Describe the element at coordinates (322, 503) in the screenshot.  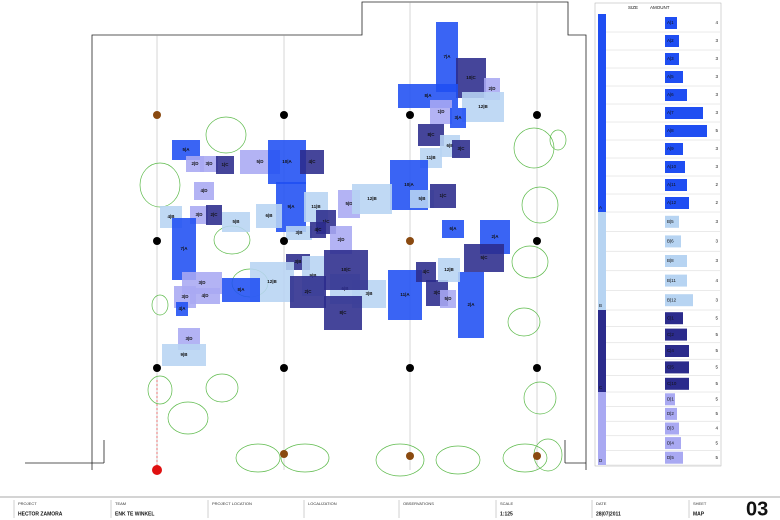
I see `field-label: LOCALIZATION` at that location.